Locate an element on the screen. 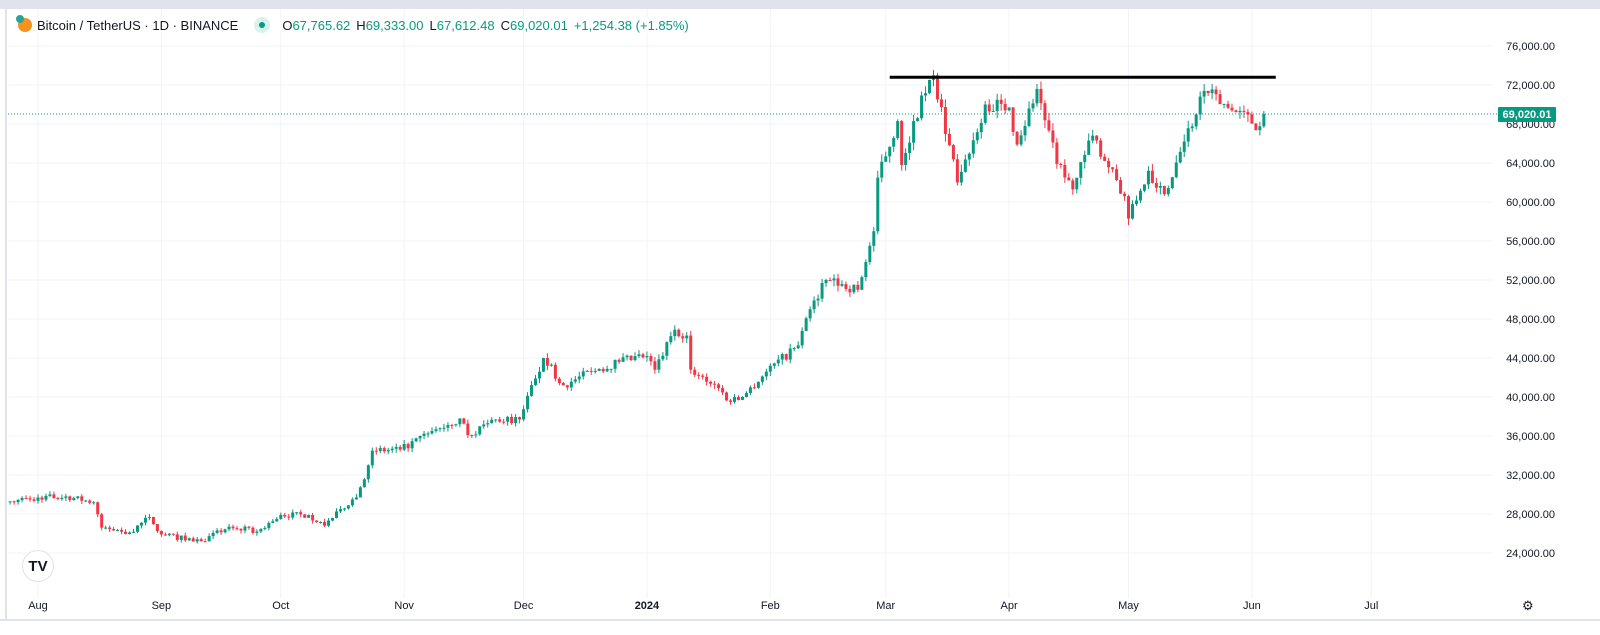 This screenshot has height=635, width=1600. x-tick-label: Nov is located at coordinates (404, 606).